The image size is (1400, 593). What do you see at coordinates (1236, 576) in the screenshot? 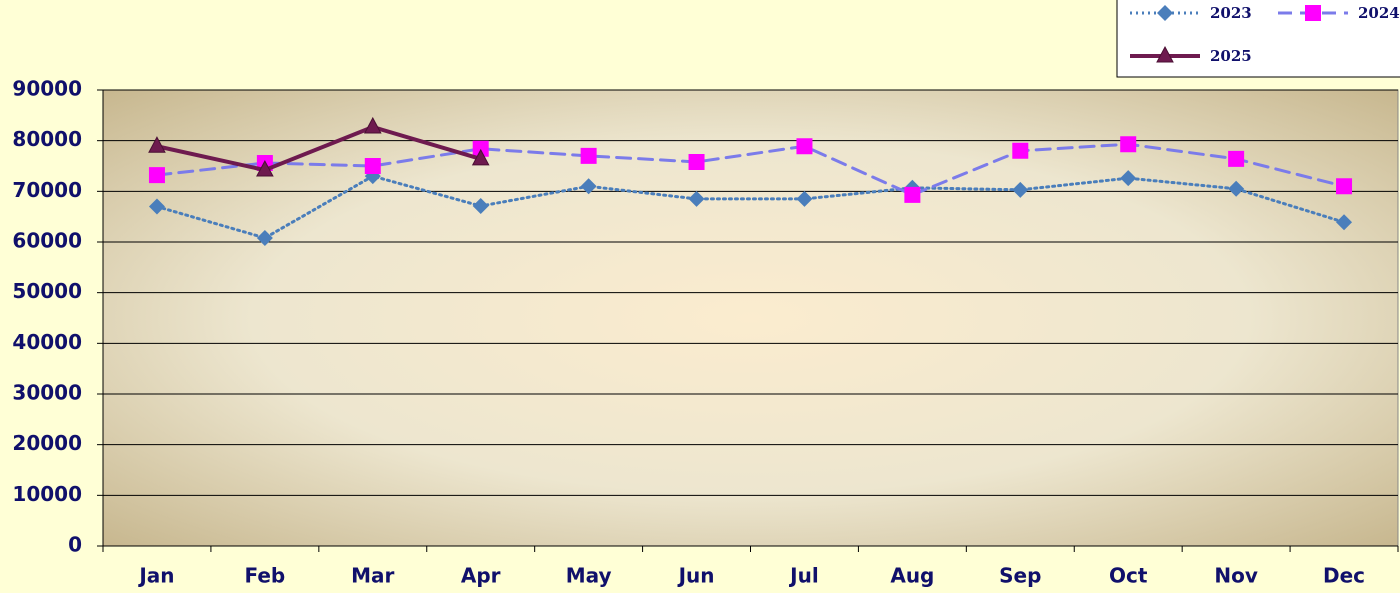
I see `x-tick-label: Nov` at bounding box center [1236, 576].